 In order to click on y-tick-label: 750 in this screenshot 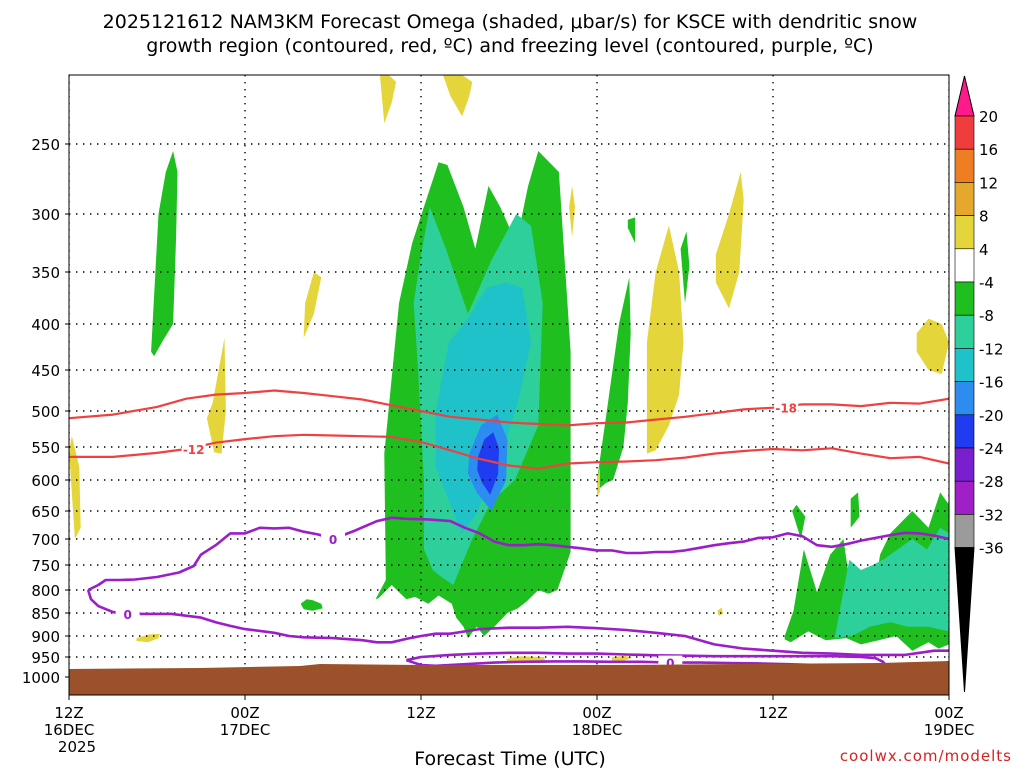, I will do `click(45, 566)`.